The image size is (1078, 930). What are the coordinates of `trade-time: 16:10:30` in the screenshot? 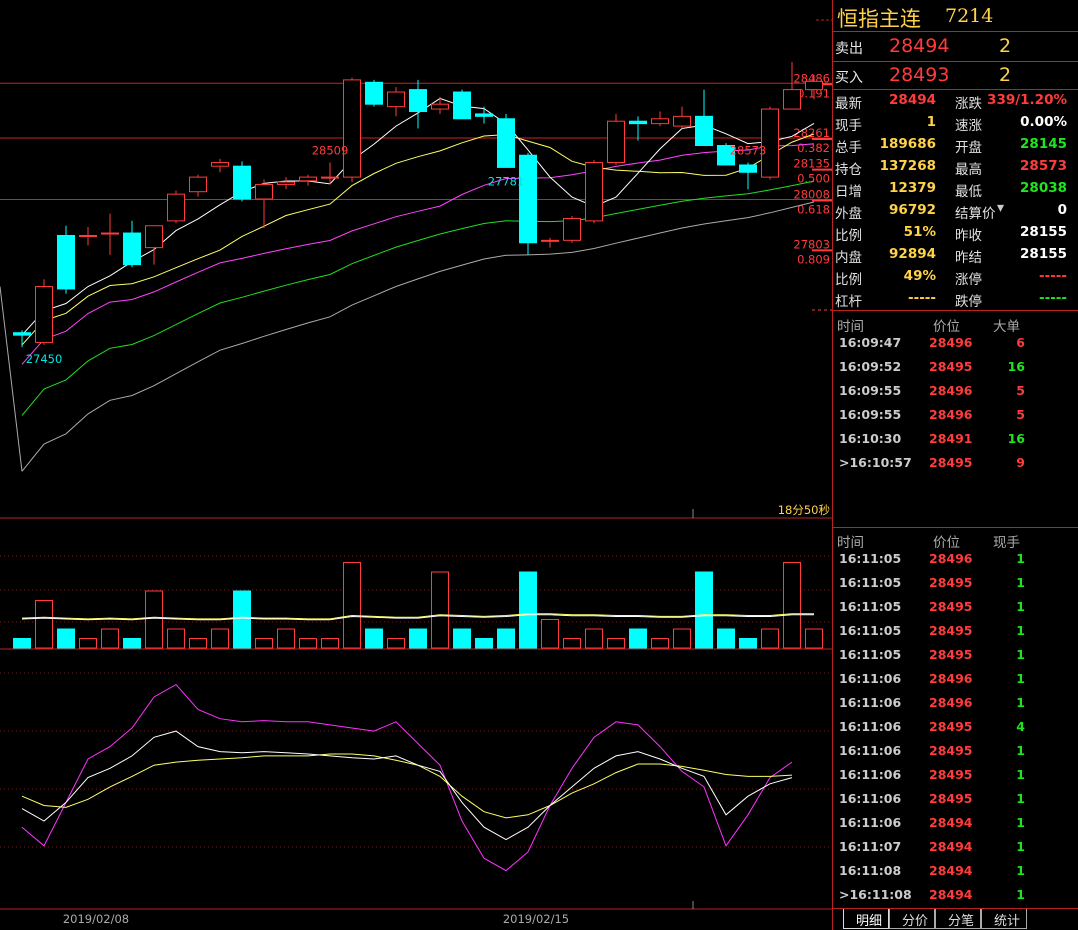 It's located at (870, 438).